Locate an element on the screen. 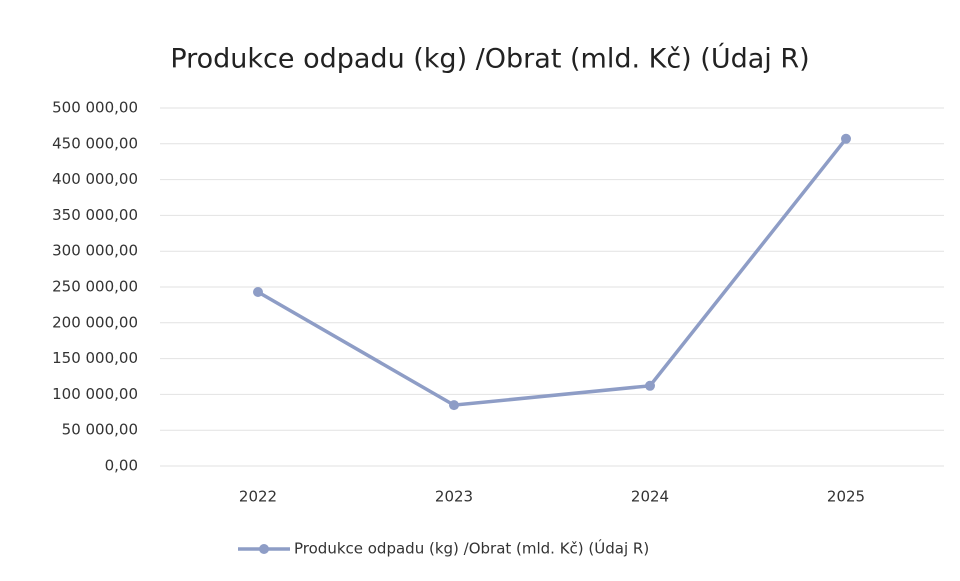  y-tick-label: 50 000,00 is located at coordinates (100, 430).